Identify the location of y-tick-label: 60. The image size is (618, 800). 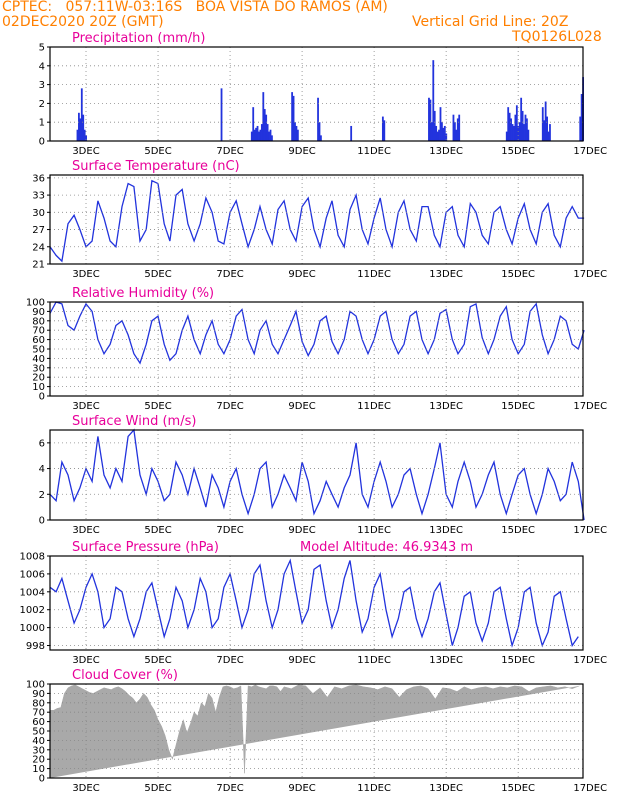
(38, 722).